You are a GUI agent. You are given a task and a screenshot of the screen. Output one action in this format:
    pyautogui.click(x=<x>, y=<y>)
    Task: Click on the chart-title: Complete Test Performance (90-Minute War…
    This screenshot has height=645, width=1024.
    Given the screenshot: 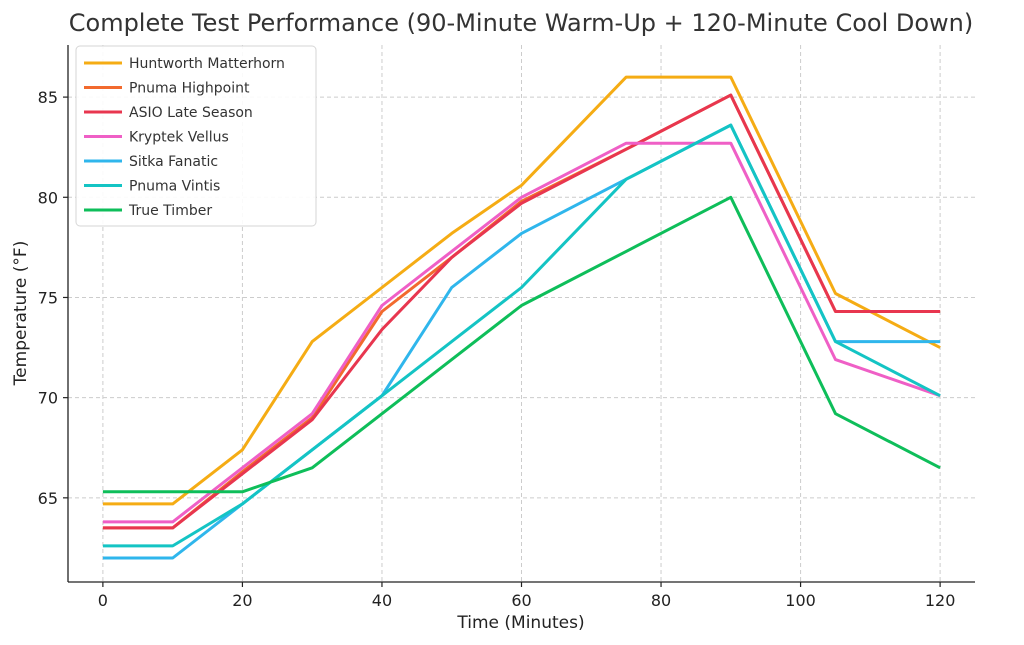 What is the action you would take?
    pyautogui.click(x=521, y=23)
    